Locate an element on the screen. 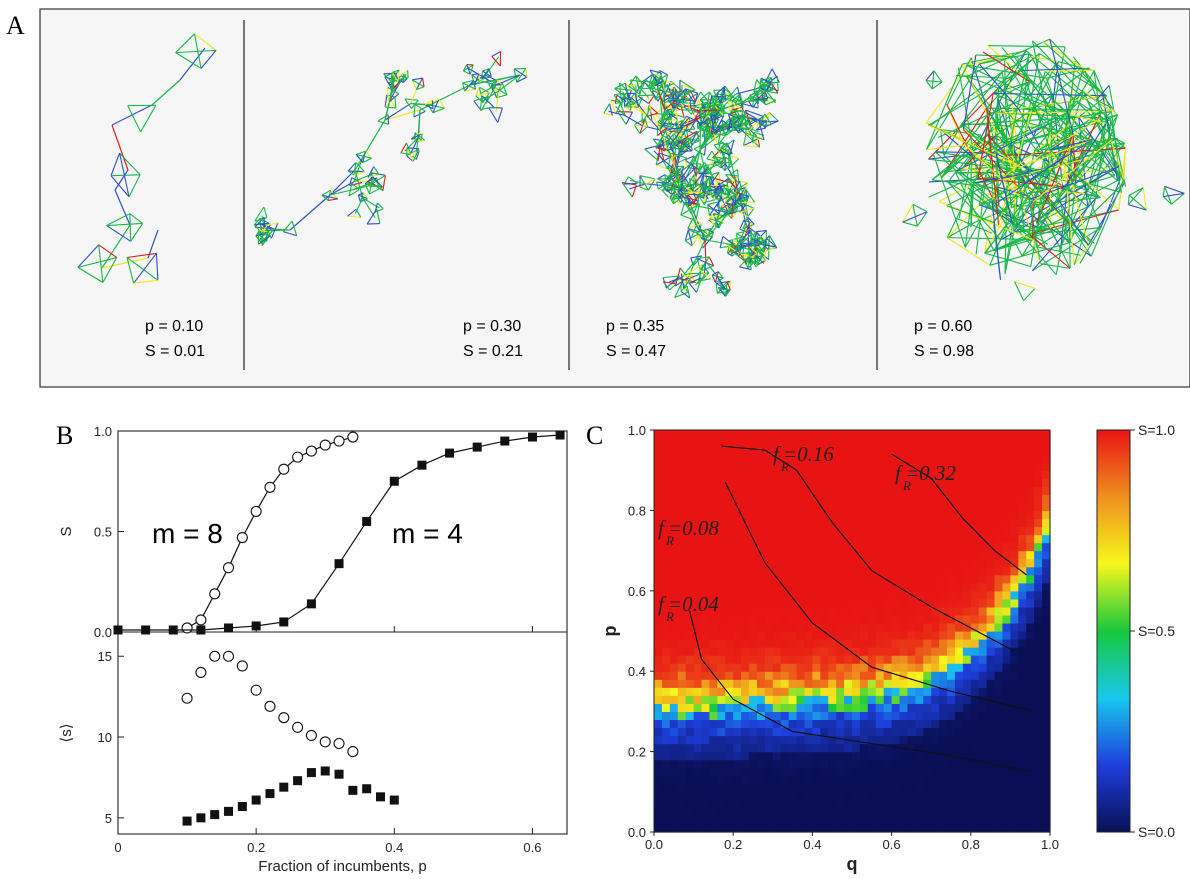  network-2-p-label: p = 0.30 is located at coordinates (492, 326).